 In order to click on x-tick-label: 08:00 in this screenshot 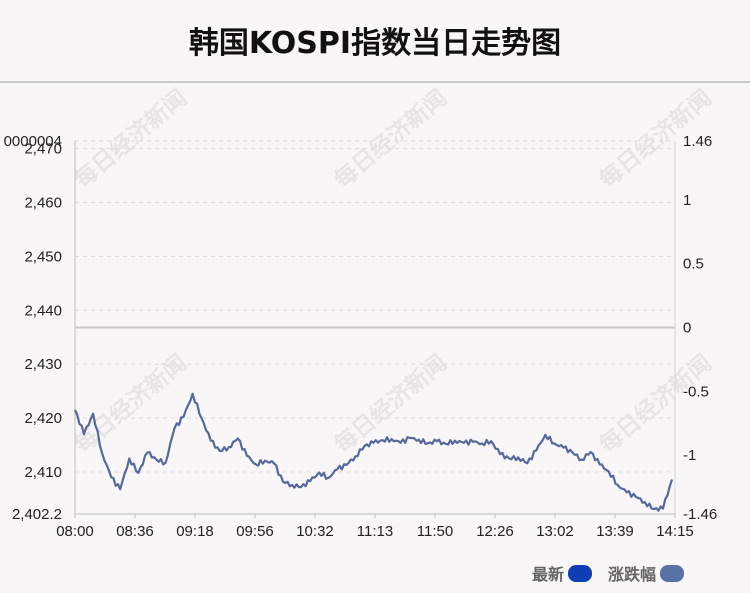, I will do `click(75, 531)`.